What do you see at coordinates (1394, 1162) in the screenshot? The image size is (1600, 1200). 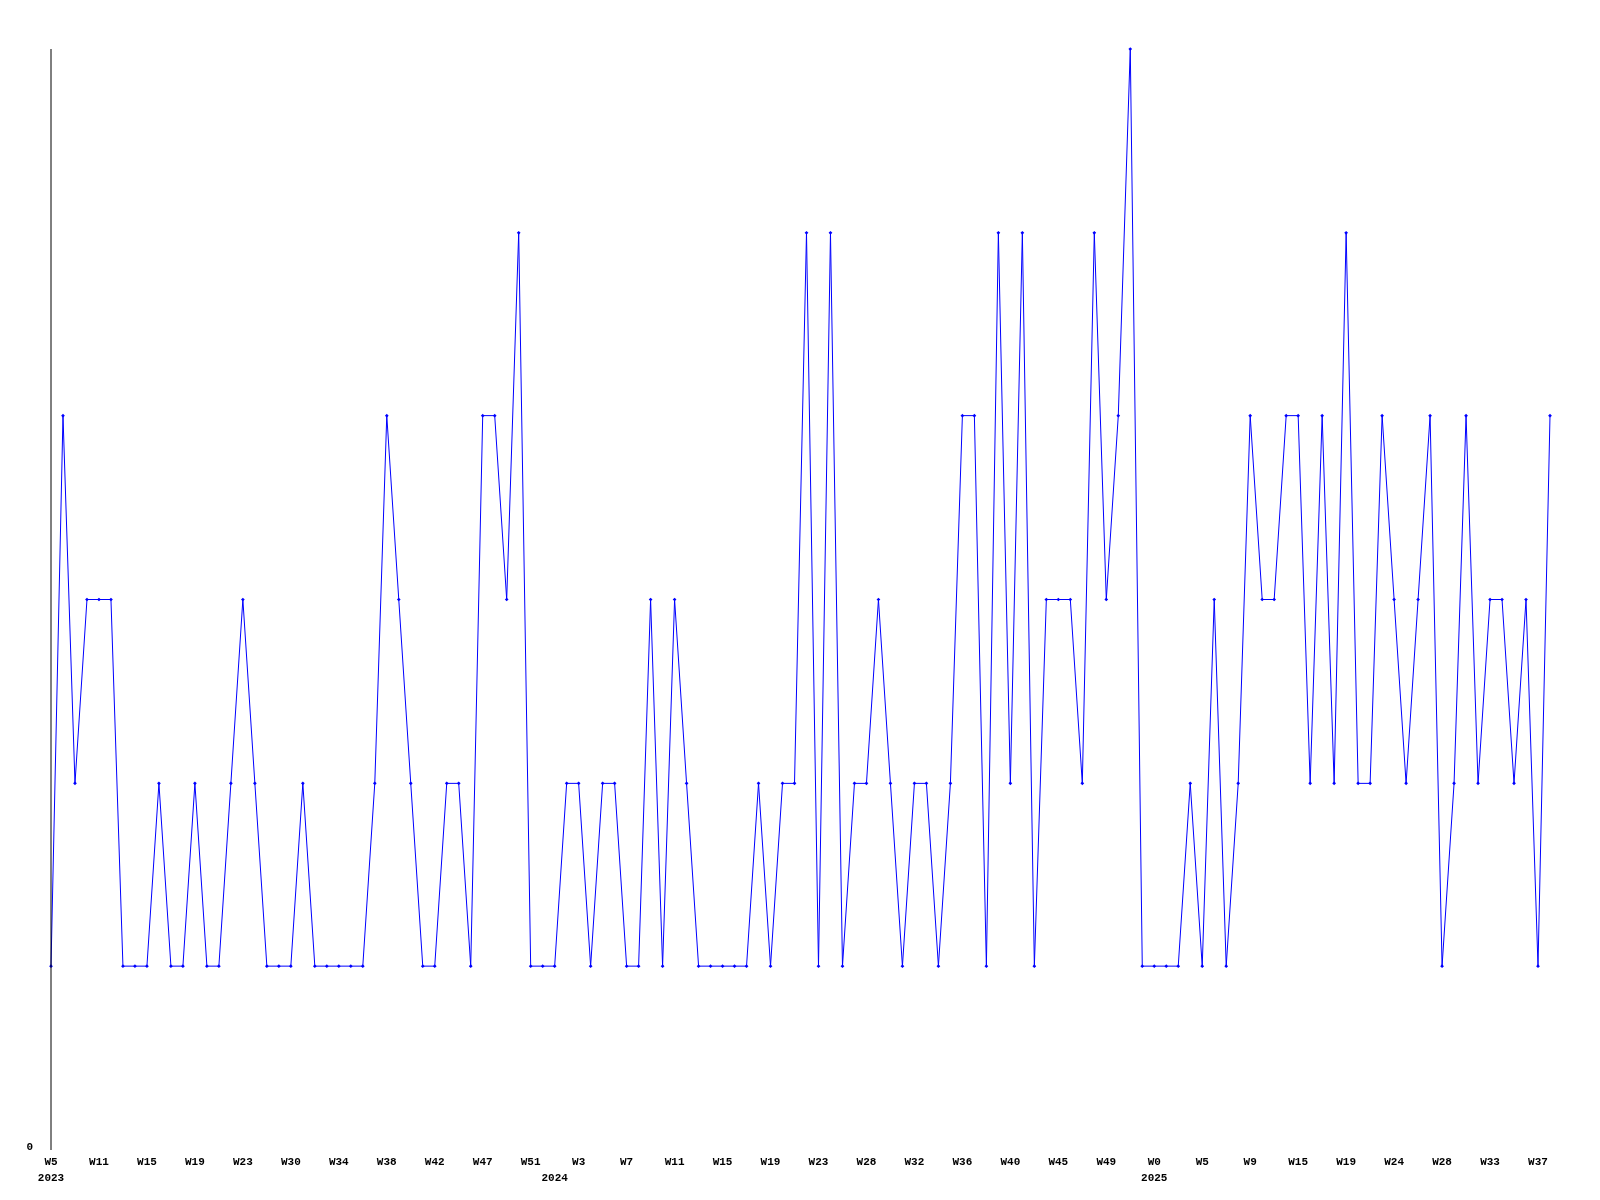 I see `x-tick-label: W24` at bounding box center [1394, 1162].